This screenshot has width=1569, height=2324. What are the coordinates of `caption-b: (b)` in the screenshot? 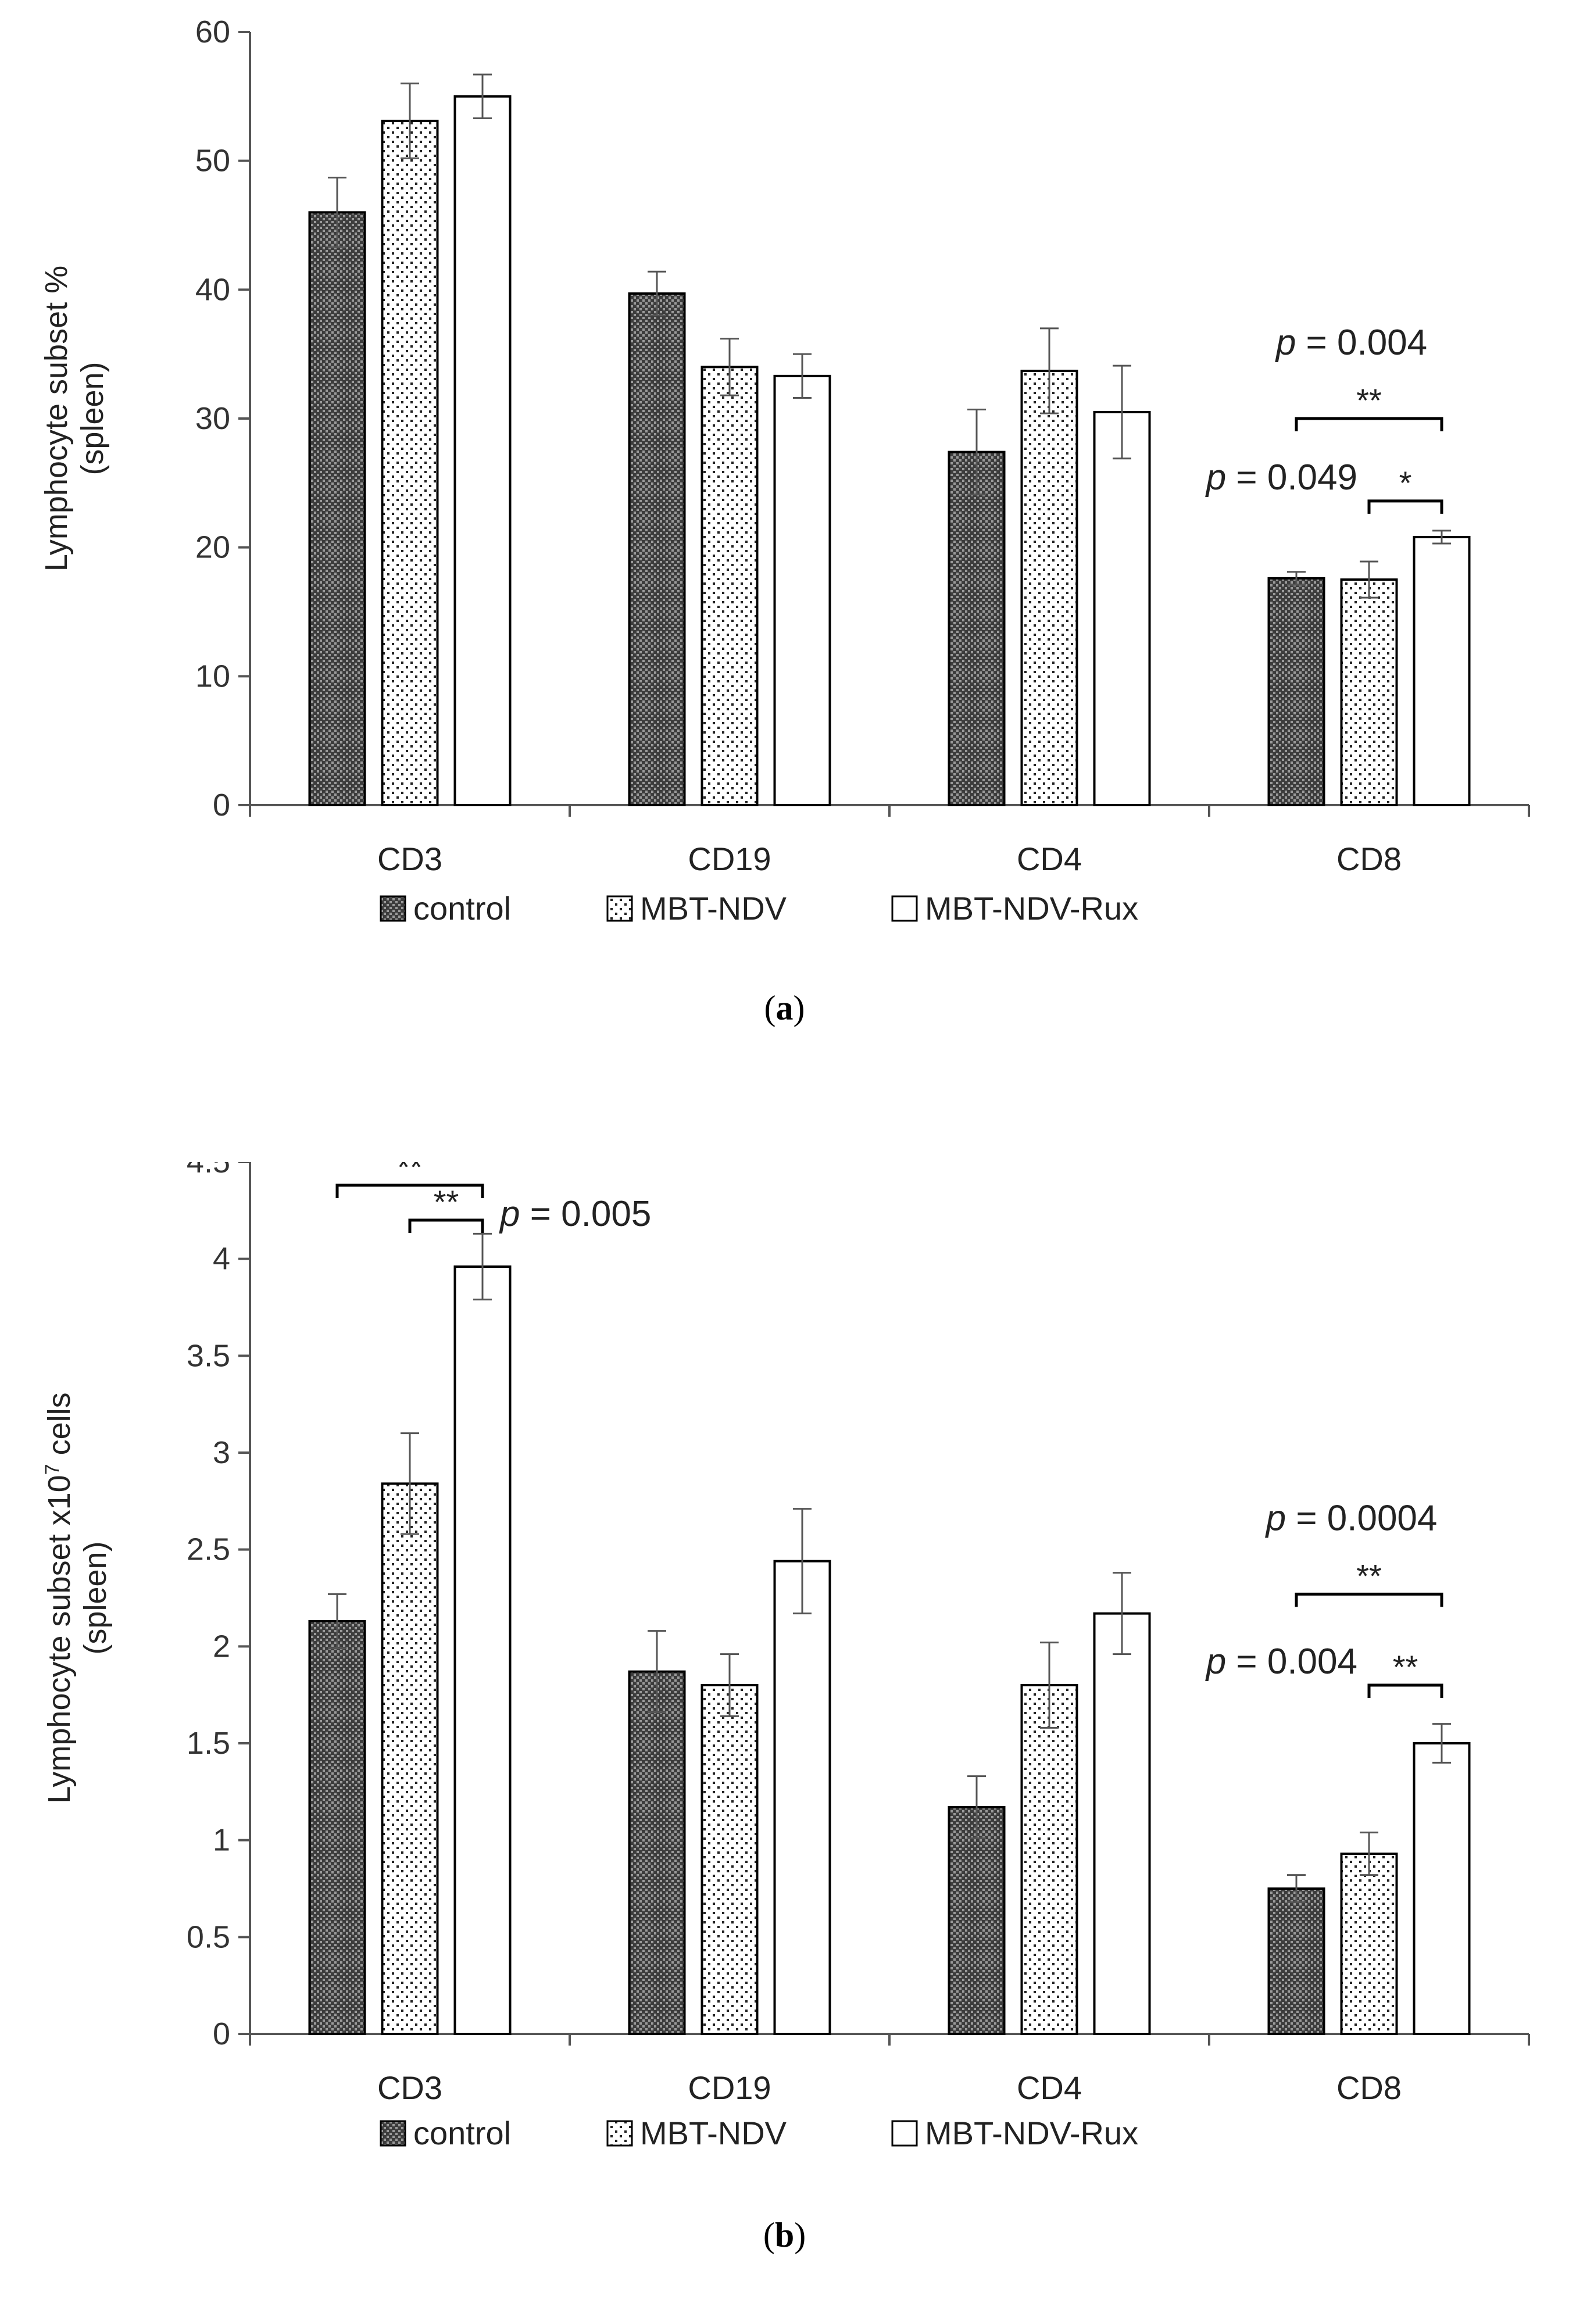 It's located at (784, 2235).